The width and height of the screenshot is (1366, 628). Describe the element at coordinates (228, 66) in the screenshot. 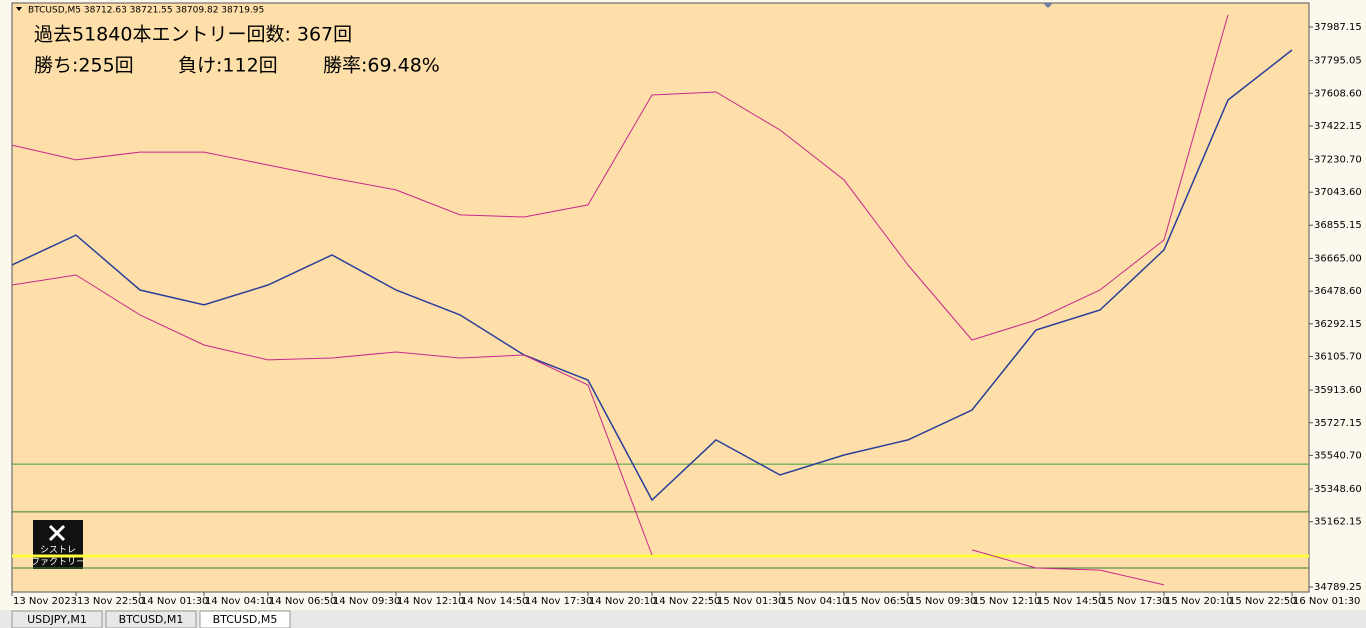

I see `stats-losses: 負け:112回` at that location.